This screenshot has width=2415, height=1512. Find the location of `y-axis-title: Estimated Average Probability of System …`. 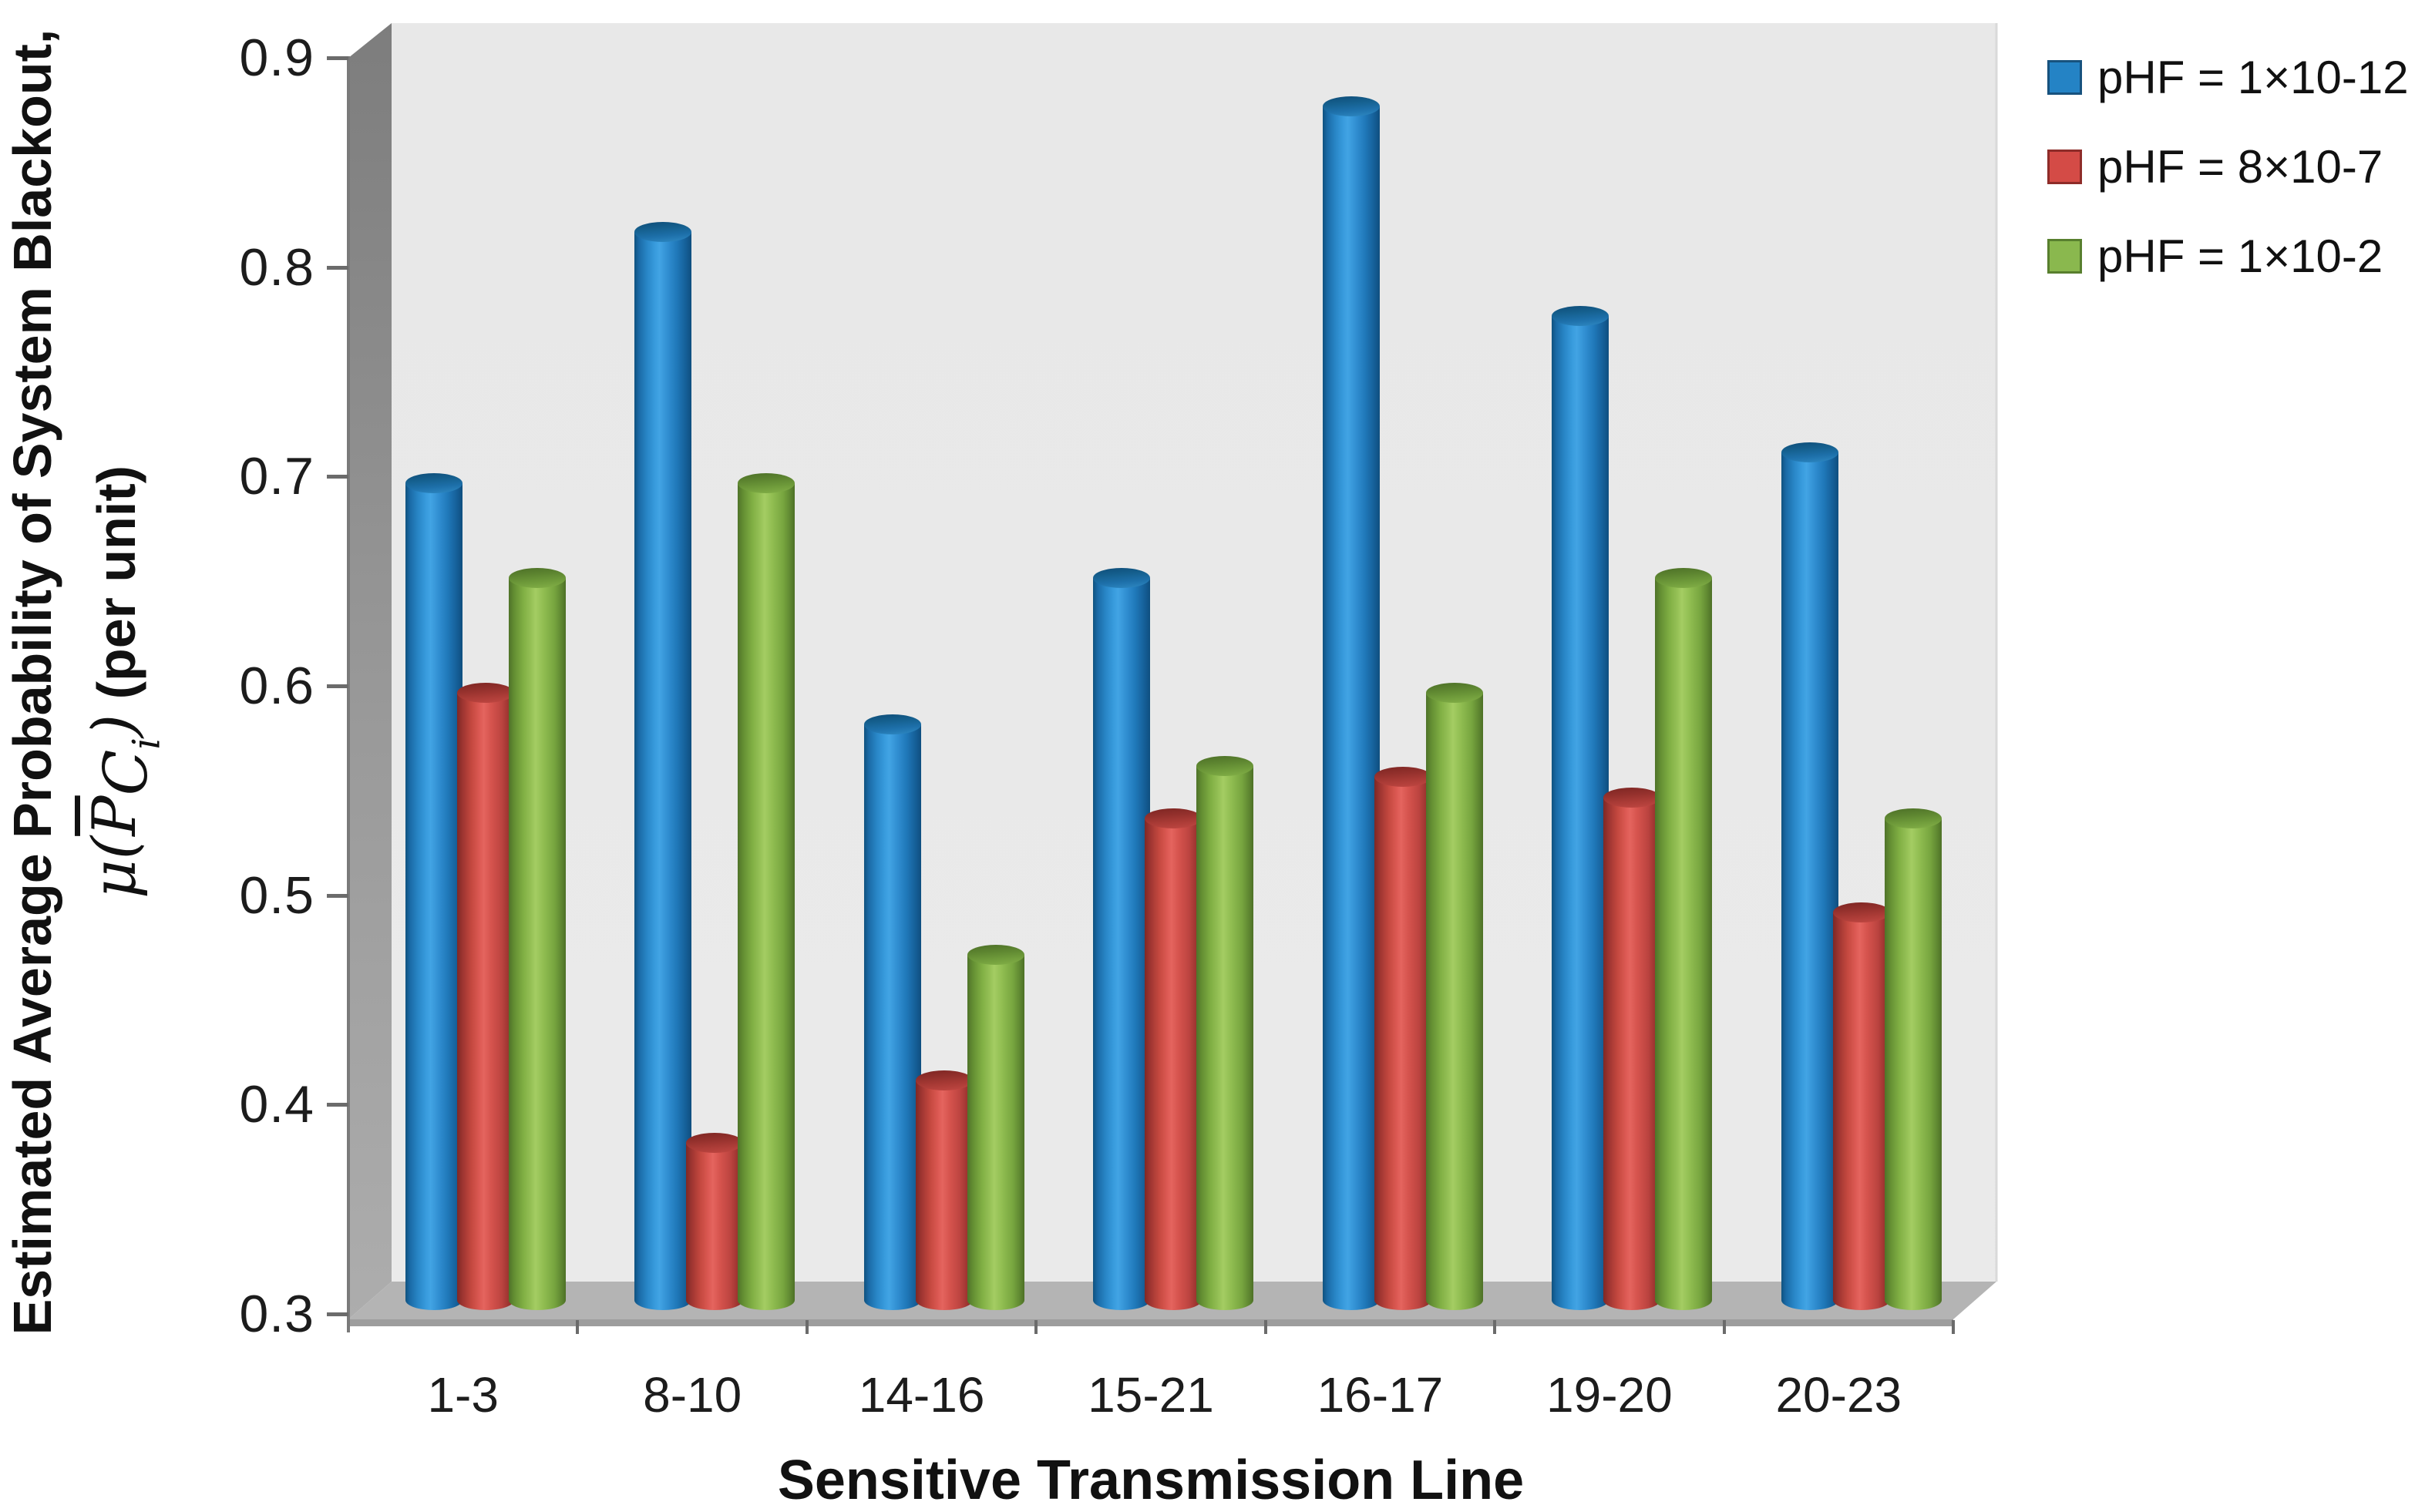

y-axis-title: Estimated Average Probability of System … is located at coordinates (91, 682).